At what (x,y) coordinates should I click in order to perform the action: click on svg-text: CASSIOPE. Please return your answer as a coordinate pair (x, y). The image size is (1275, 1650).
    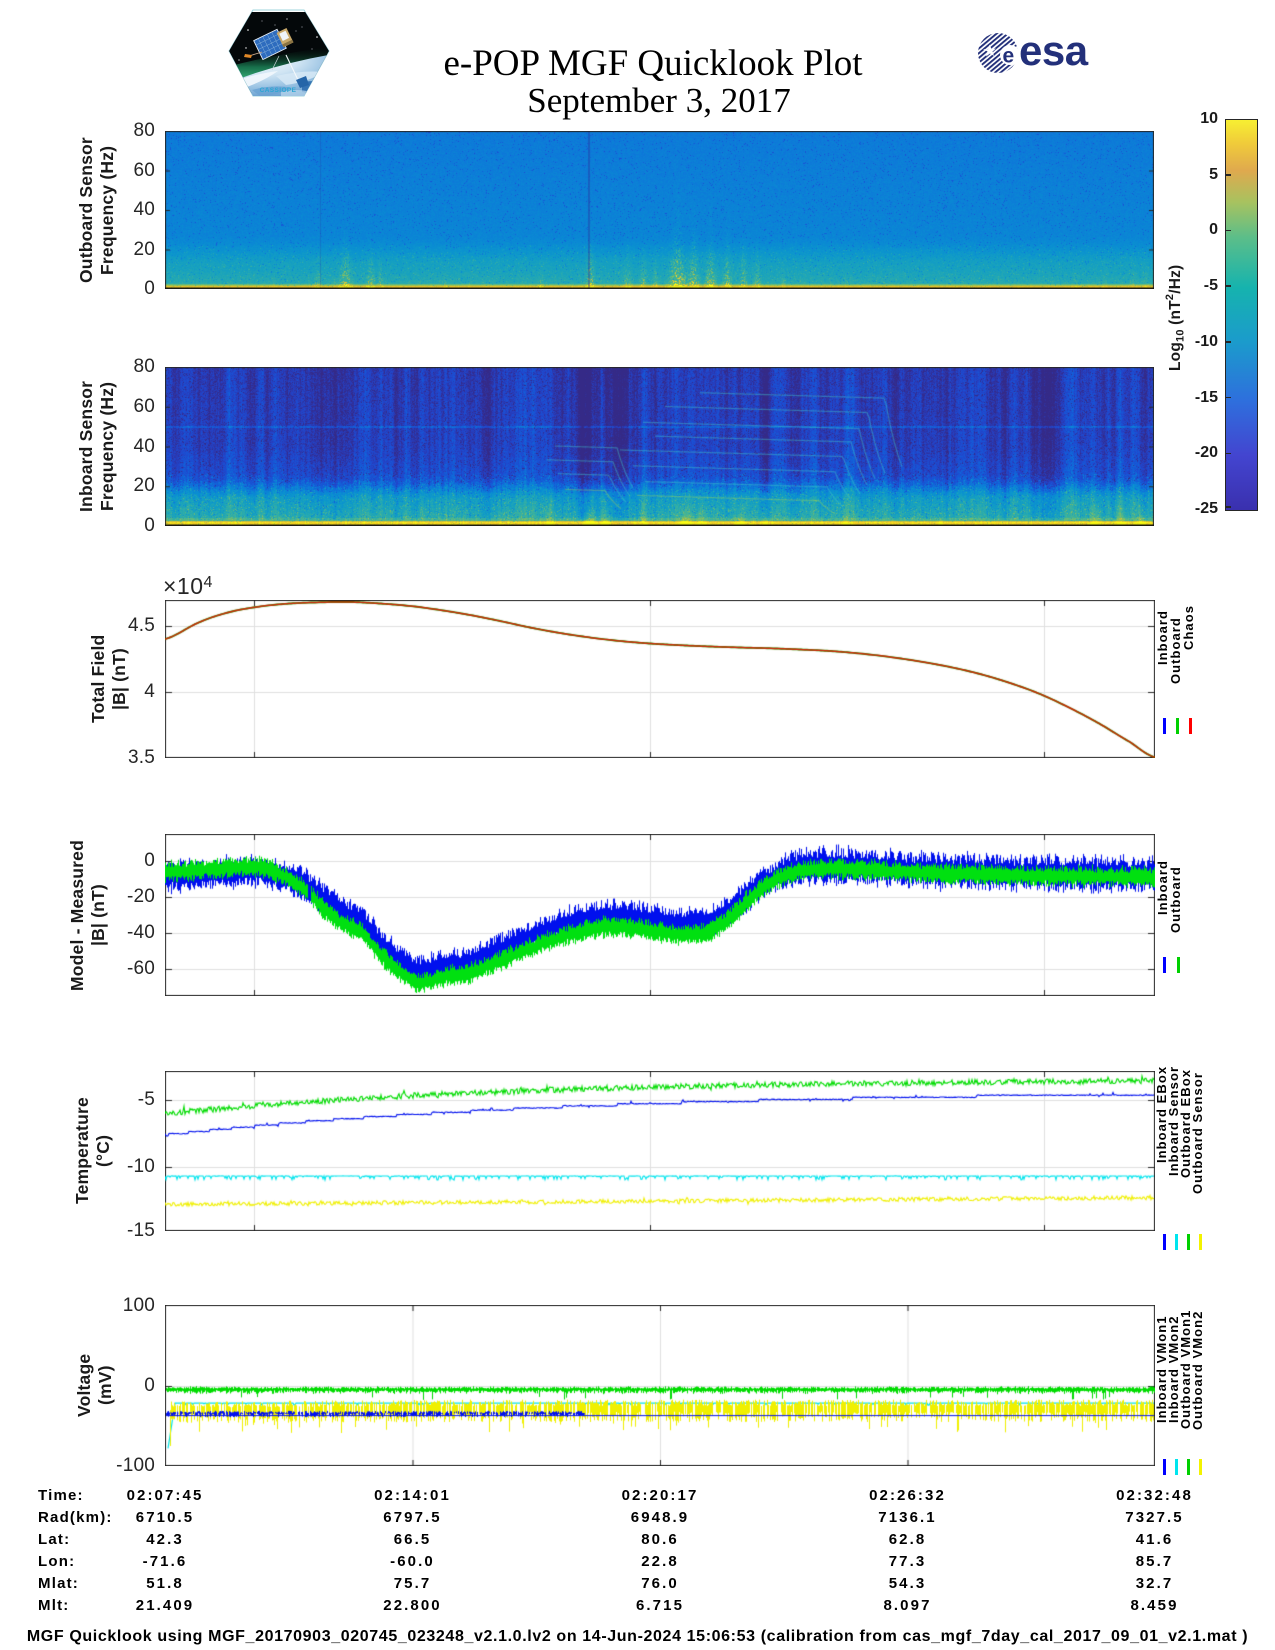
    Looking at the image, I should click on (278, 90).